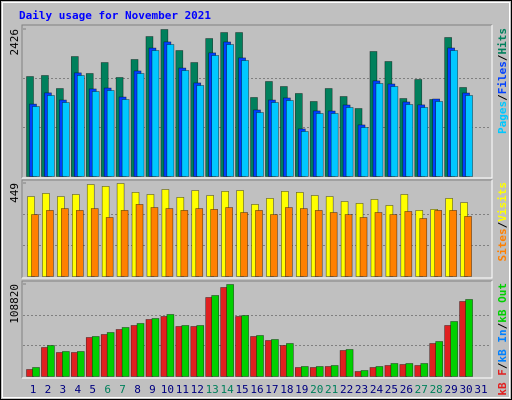  What do you see at coordinates (228, 389) in the screenshot?
I see `x-tick-label: 14` at bounding box center [228, 389].